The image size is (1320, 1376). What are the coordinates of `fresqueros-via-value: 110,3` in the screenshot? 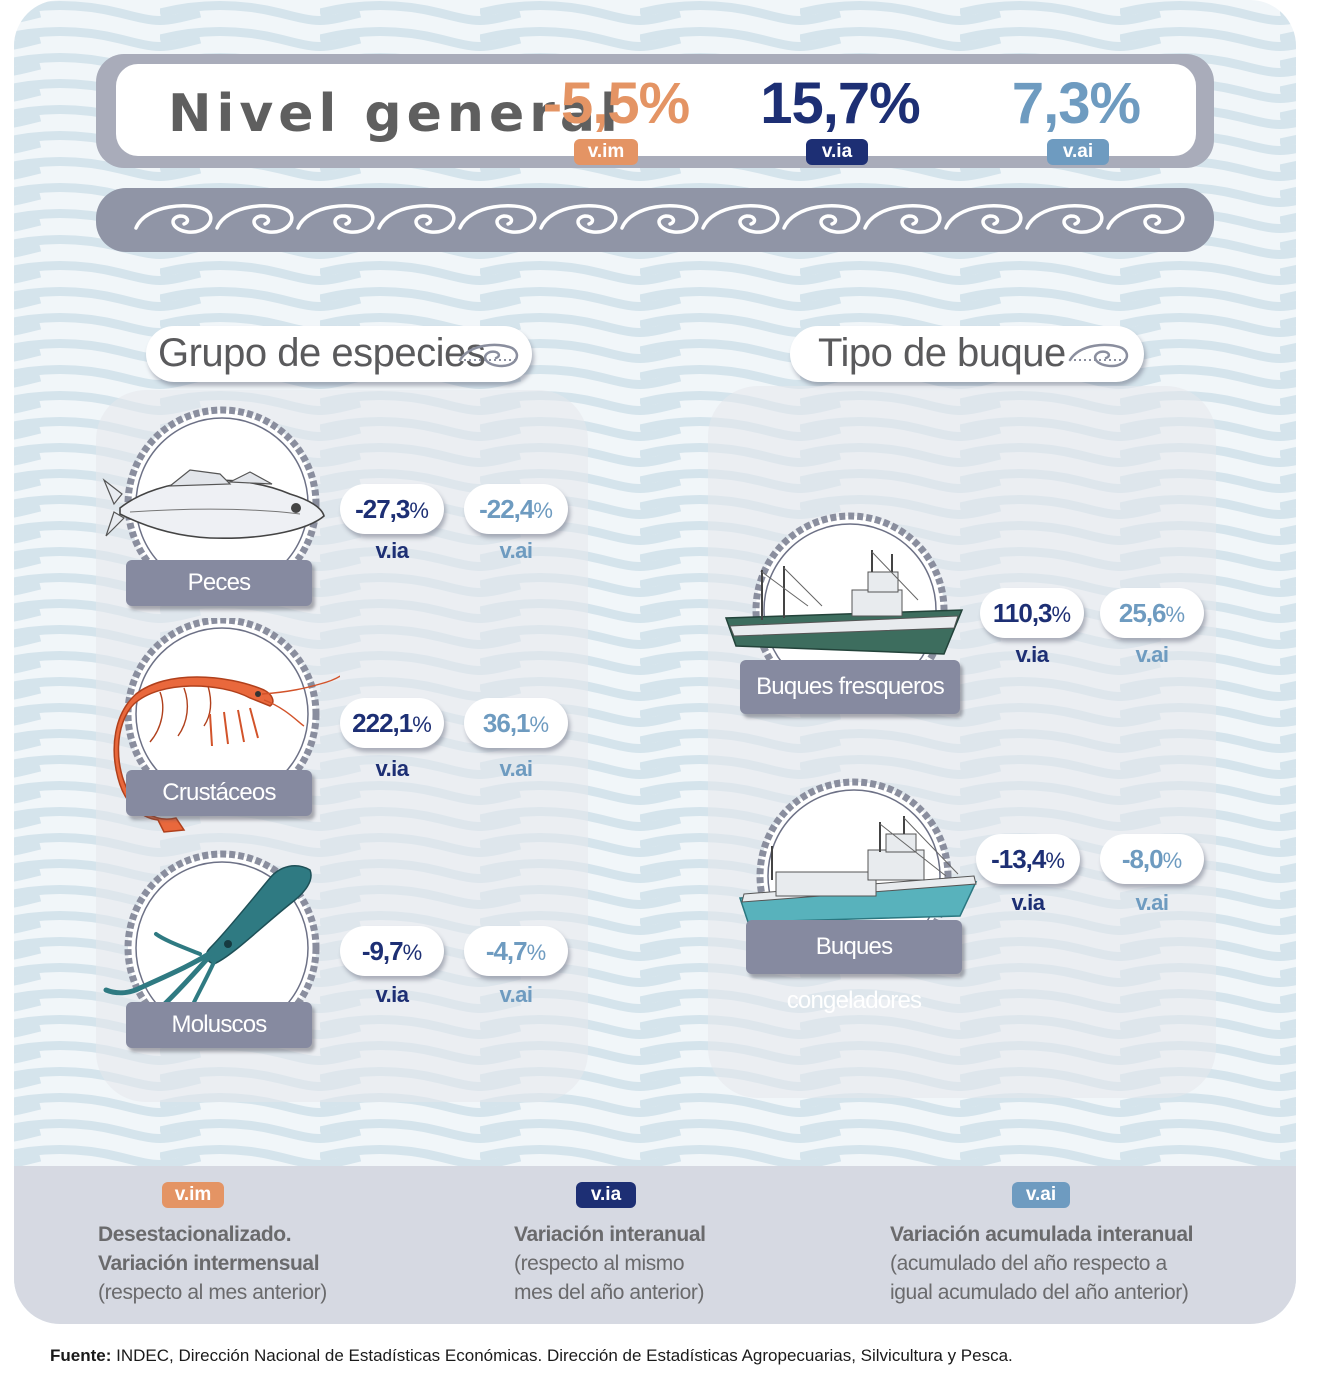 It's located at (1022, 613).